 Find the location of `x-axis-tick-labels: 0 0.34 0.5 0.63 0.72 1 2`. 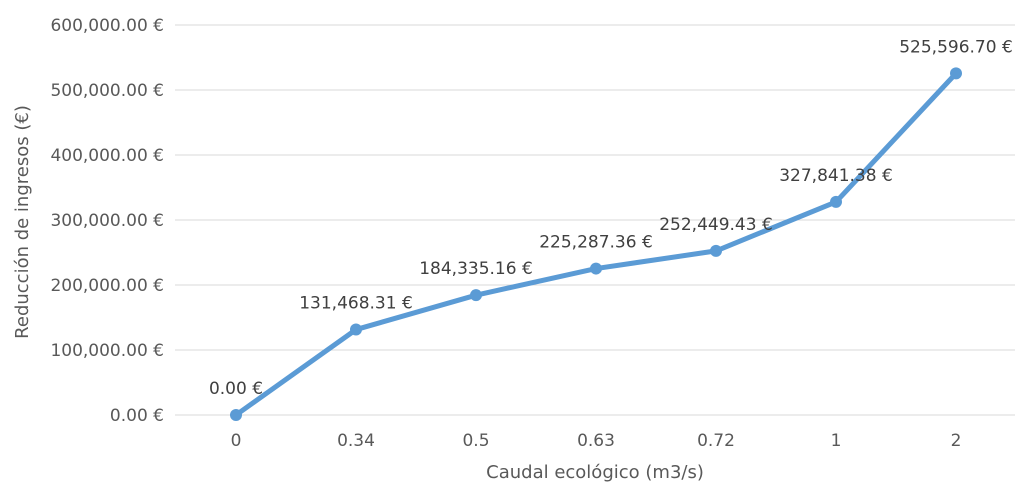

x-axis-tick-labels: 0 0.34 0.5 0.63 0.72 1 2 is located at coordinates (596, 441).